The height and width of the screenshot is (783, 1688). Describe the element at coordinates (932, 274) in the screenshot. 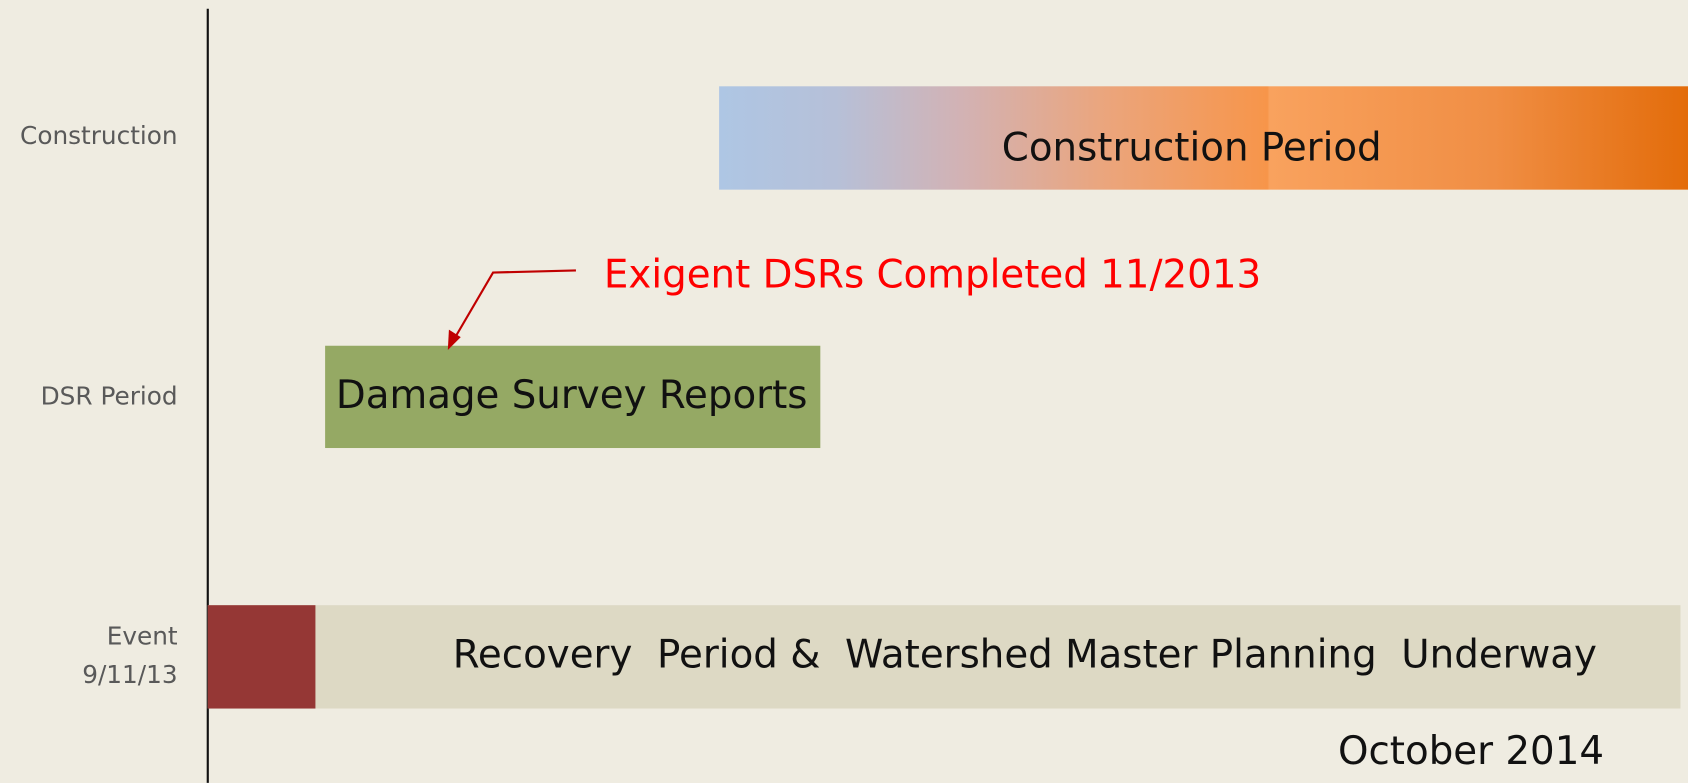

I see `annotation: Exigent DSRs Completed 11/2013` at that location.